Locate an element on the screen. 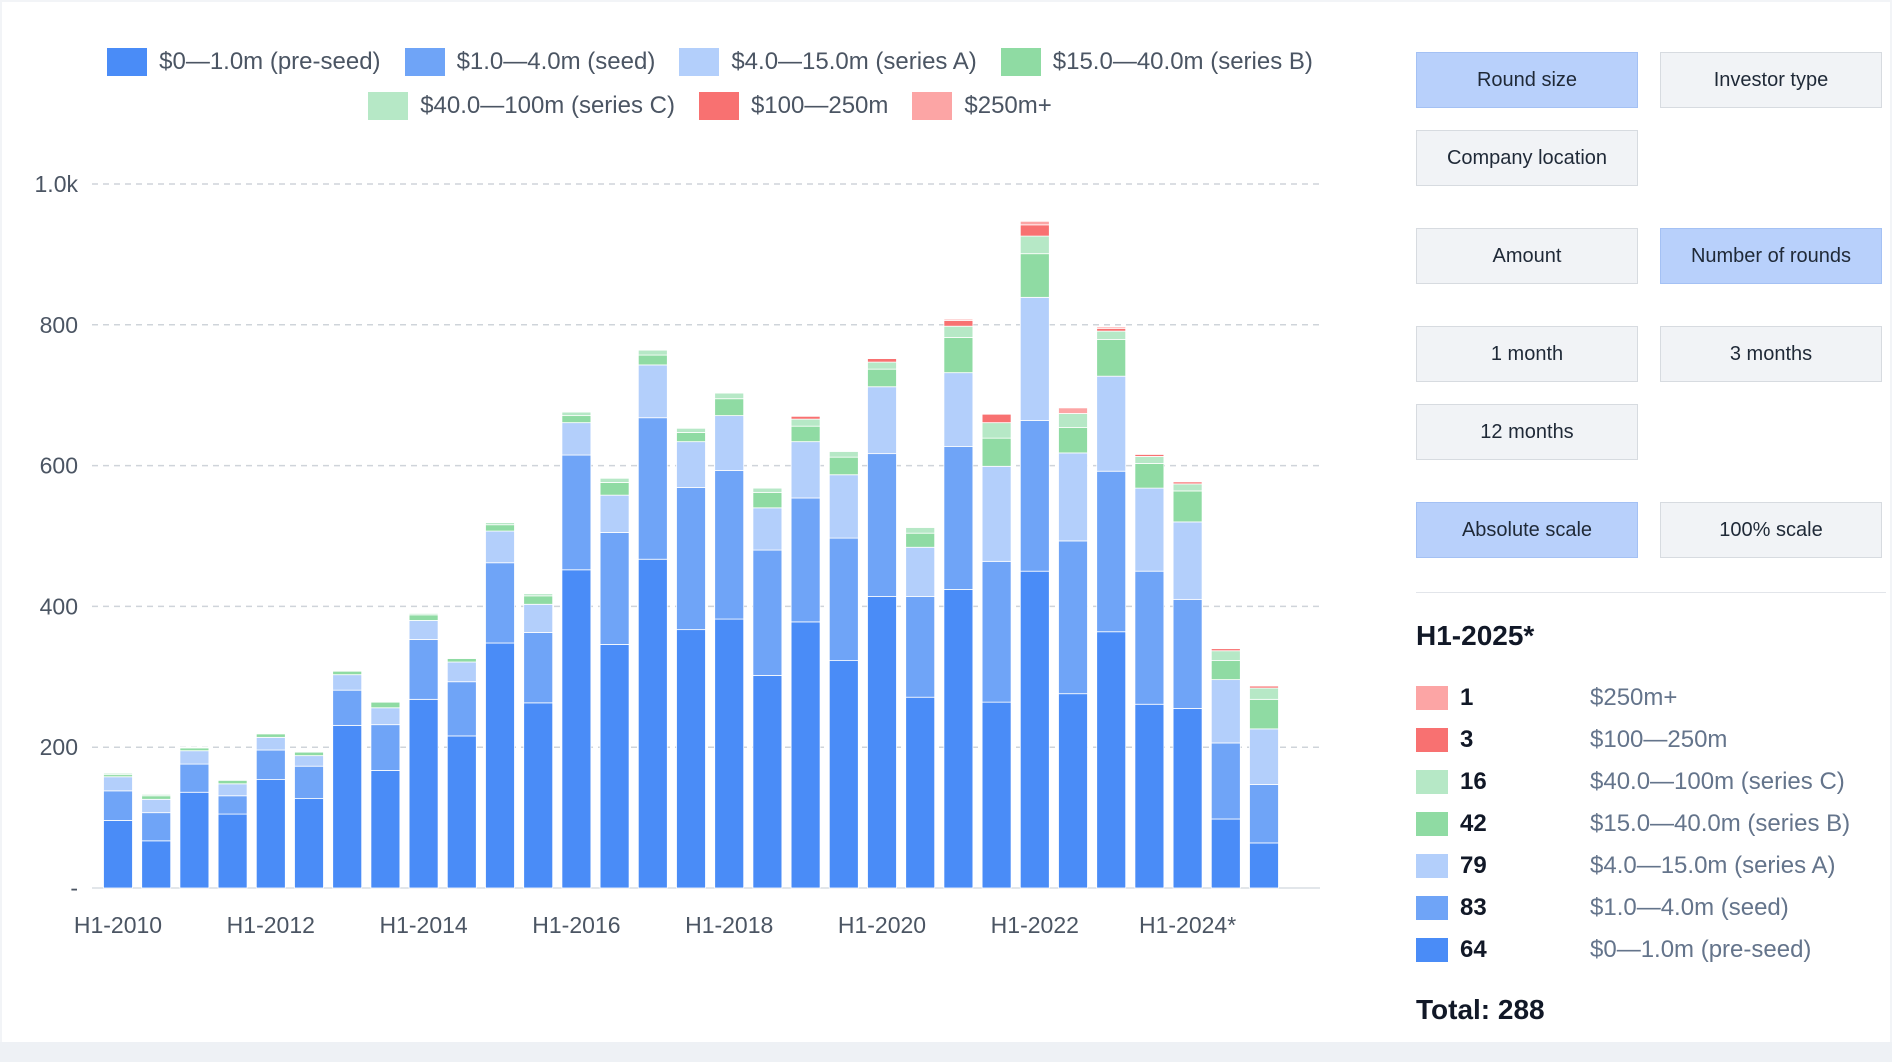 The width and height of the screenshot is (1892, 1062). legend-item: $0—1.0m (pre-seed) is located at coordinates (244, 62).